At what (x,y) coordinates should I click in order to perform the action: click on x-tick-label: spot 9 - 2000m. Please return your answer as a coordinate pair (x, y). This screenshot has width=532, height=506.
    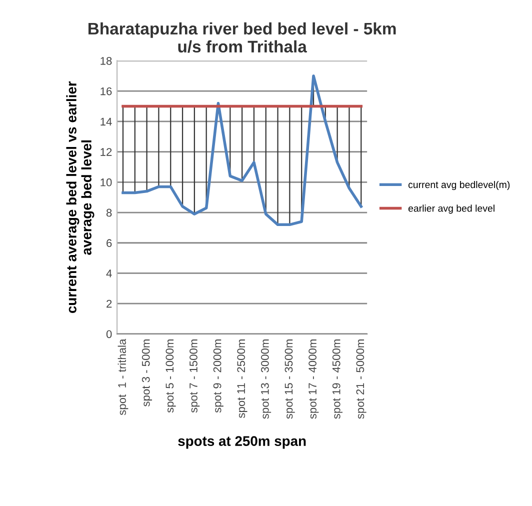
    Looking at the image, I should click on (218, 376).